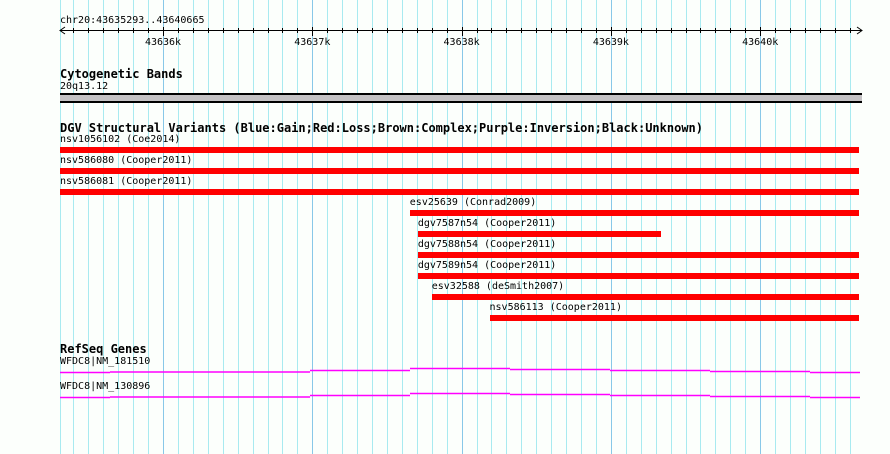 The width and height of the screenshot is (890, 454). What do you see at coordinates (84, 86) in the screenshot?
I see `cytoband-label: 20q13.12` at bounding box center [84, 86].